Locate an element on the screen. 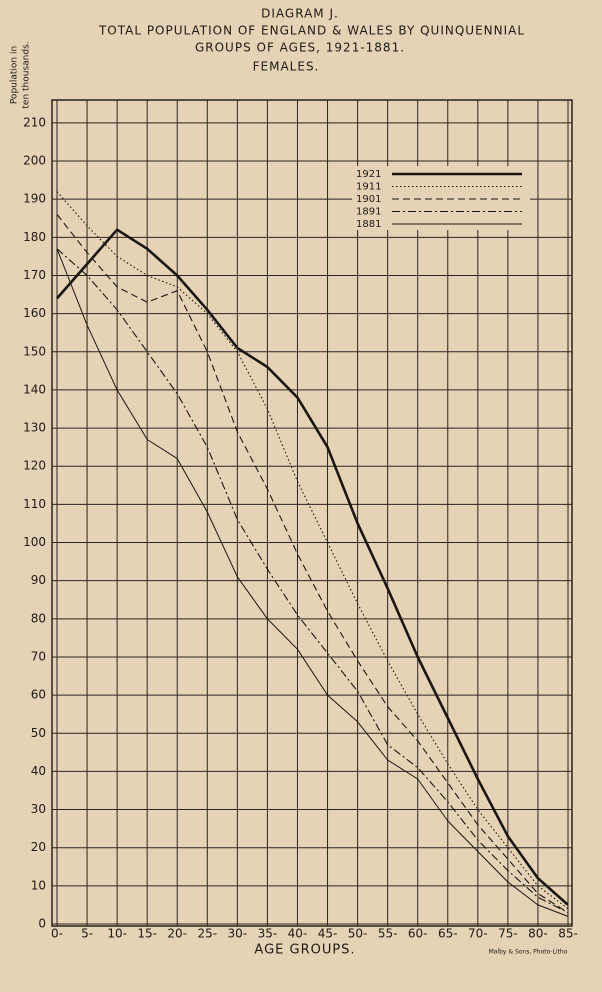  y-tick-label: 40 is located at coordinates (38, 771).